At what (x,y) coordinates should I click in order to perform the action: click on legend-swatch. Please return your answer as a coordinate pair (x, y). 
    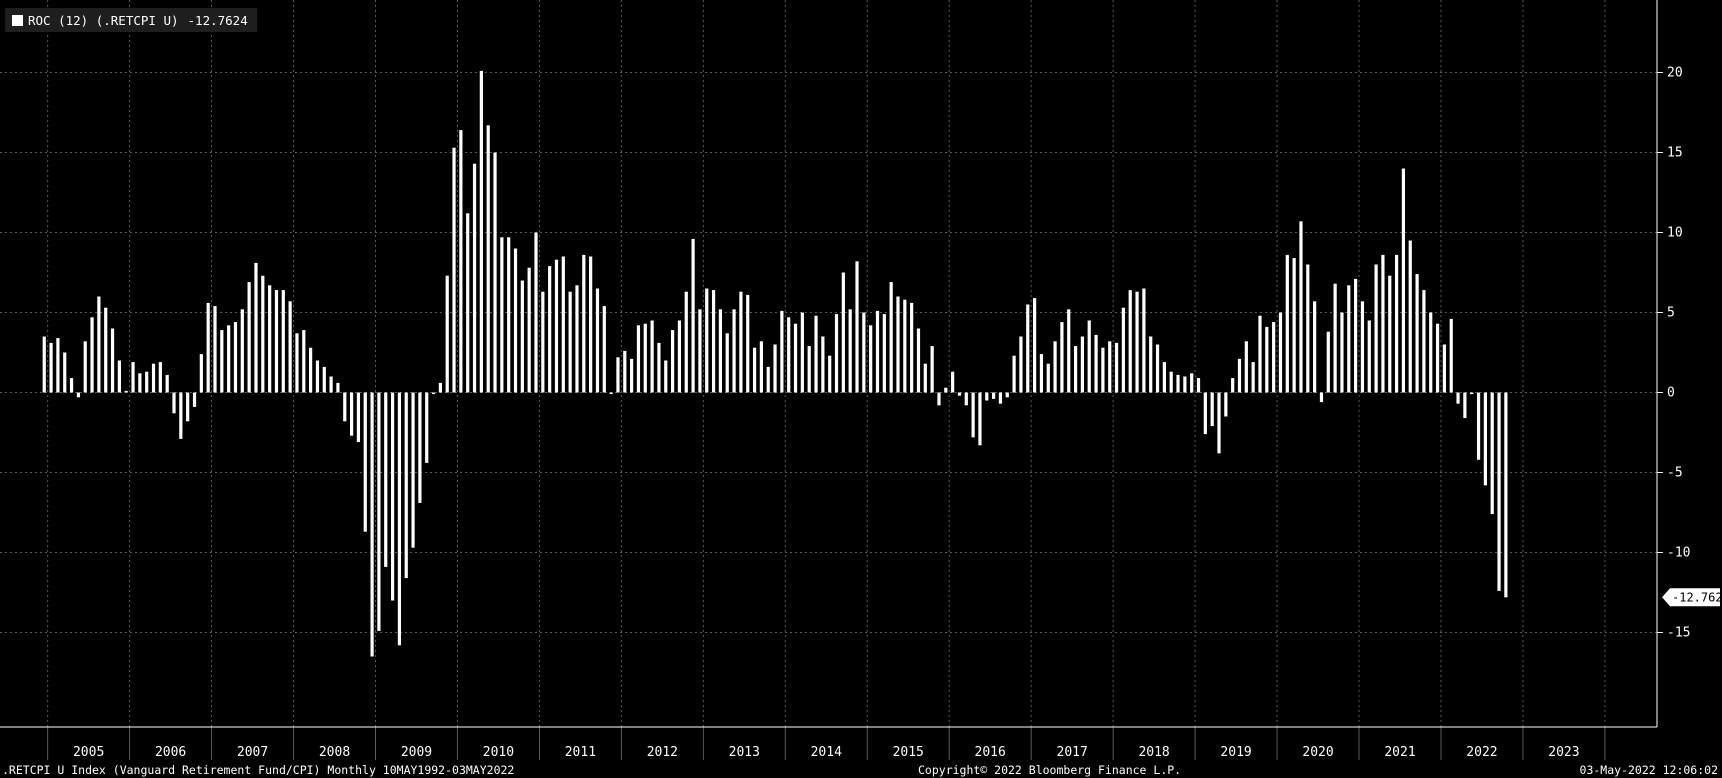
    Looking at the image, I should click on (17, 20).